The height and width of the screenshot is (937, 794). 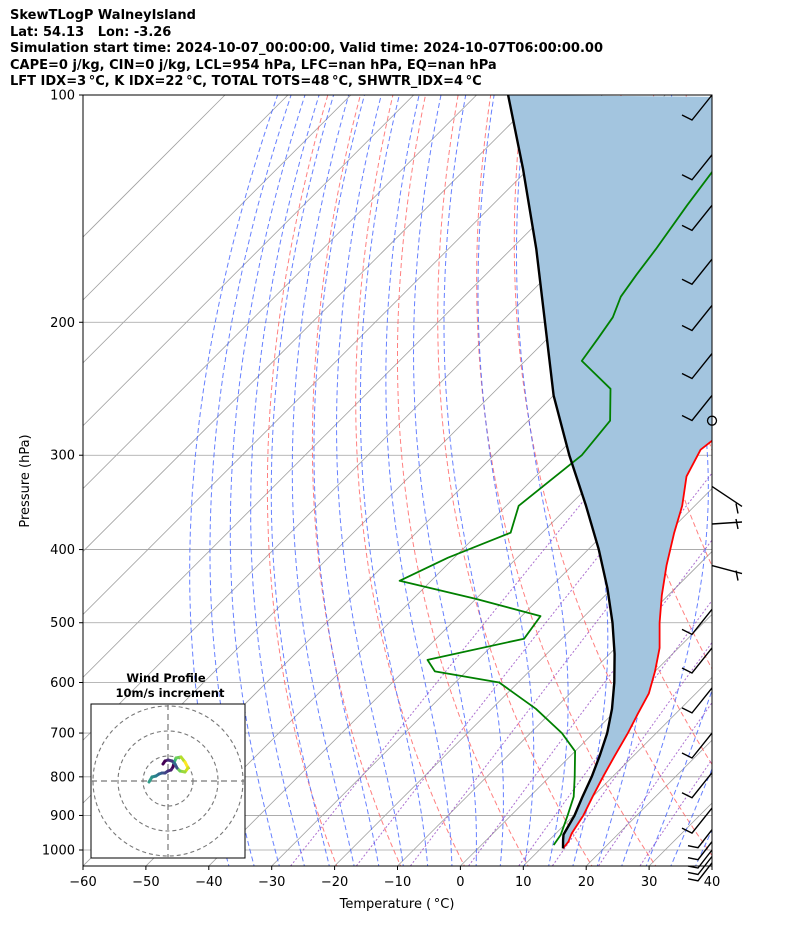 What do you see at coordinates (62, 816) in the screenshot?
I see `y-tick-label: 900` at bounding box center [62, 816].